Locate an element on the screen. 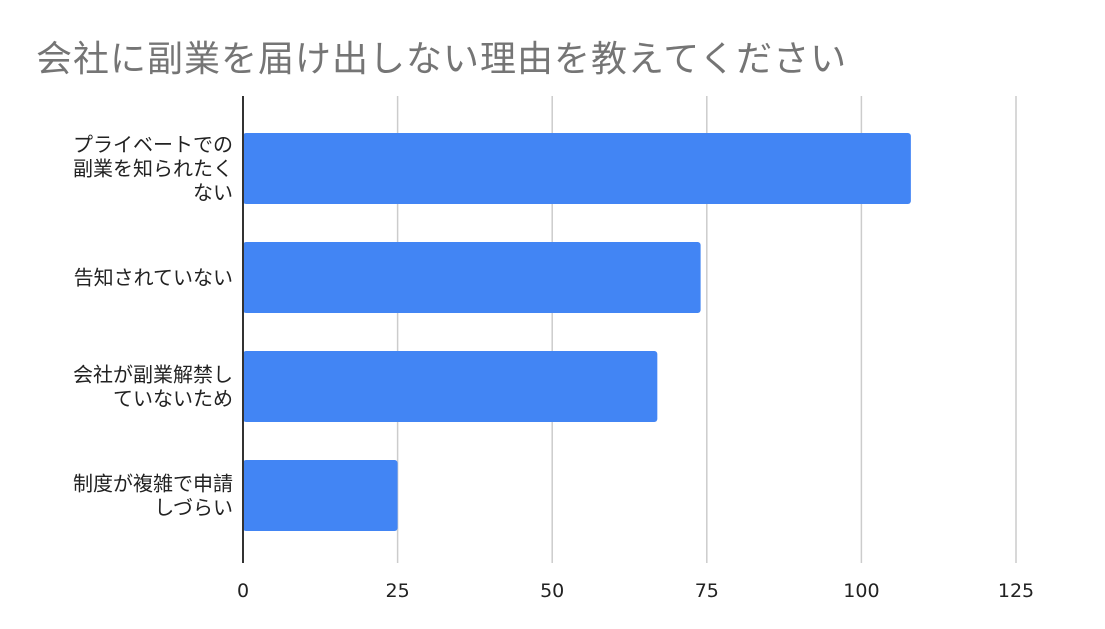 This screenshot has height=629, width=1105. category-label: 告知されていない is located at coordinates (153, 278).